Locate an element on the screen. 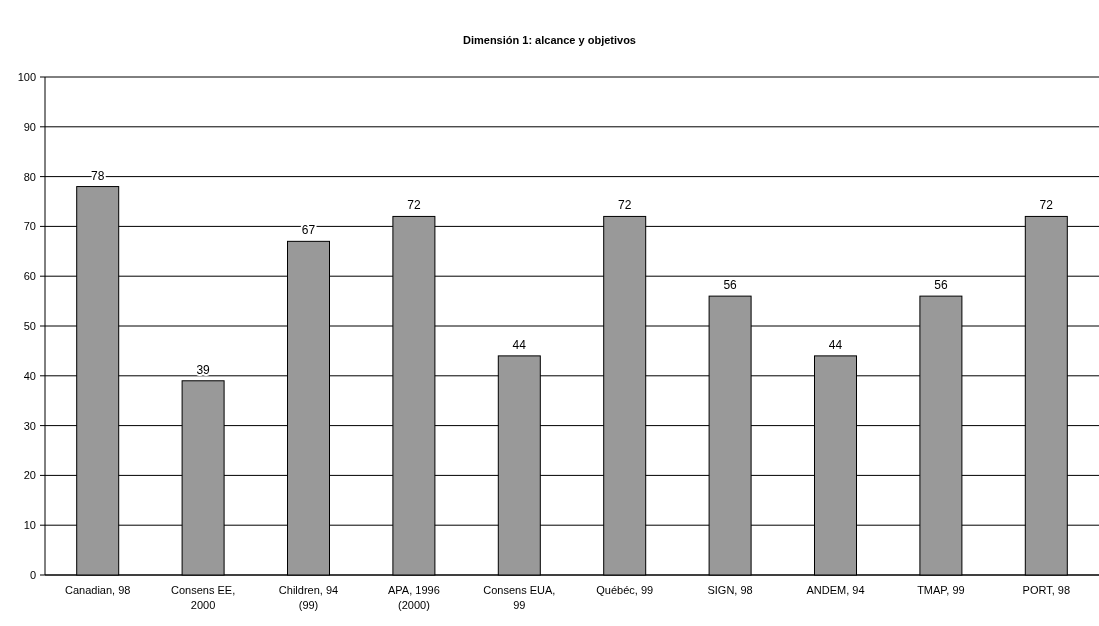 The height and width of the screenshot is (626, 1099). x-tick-label: Canadian, 98 is located at coordinates (97, 590).